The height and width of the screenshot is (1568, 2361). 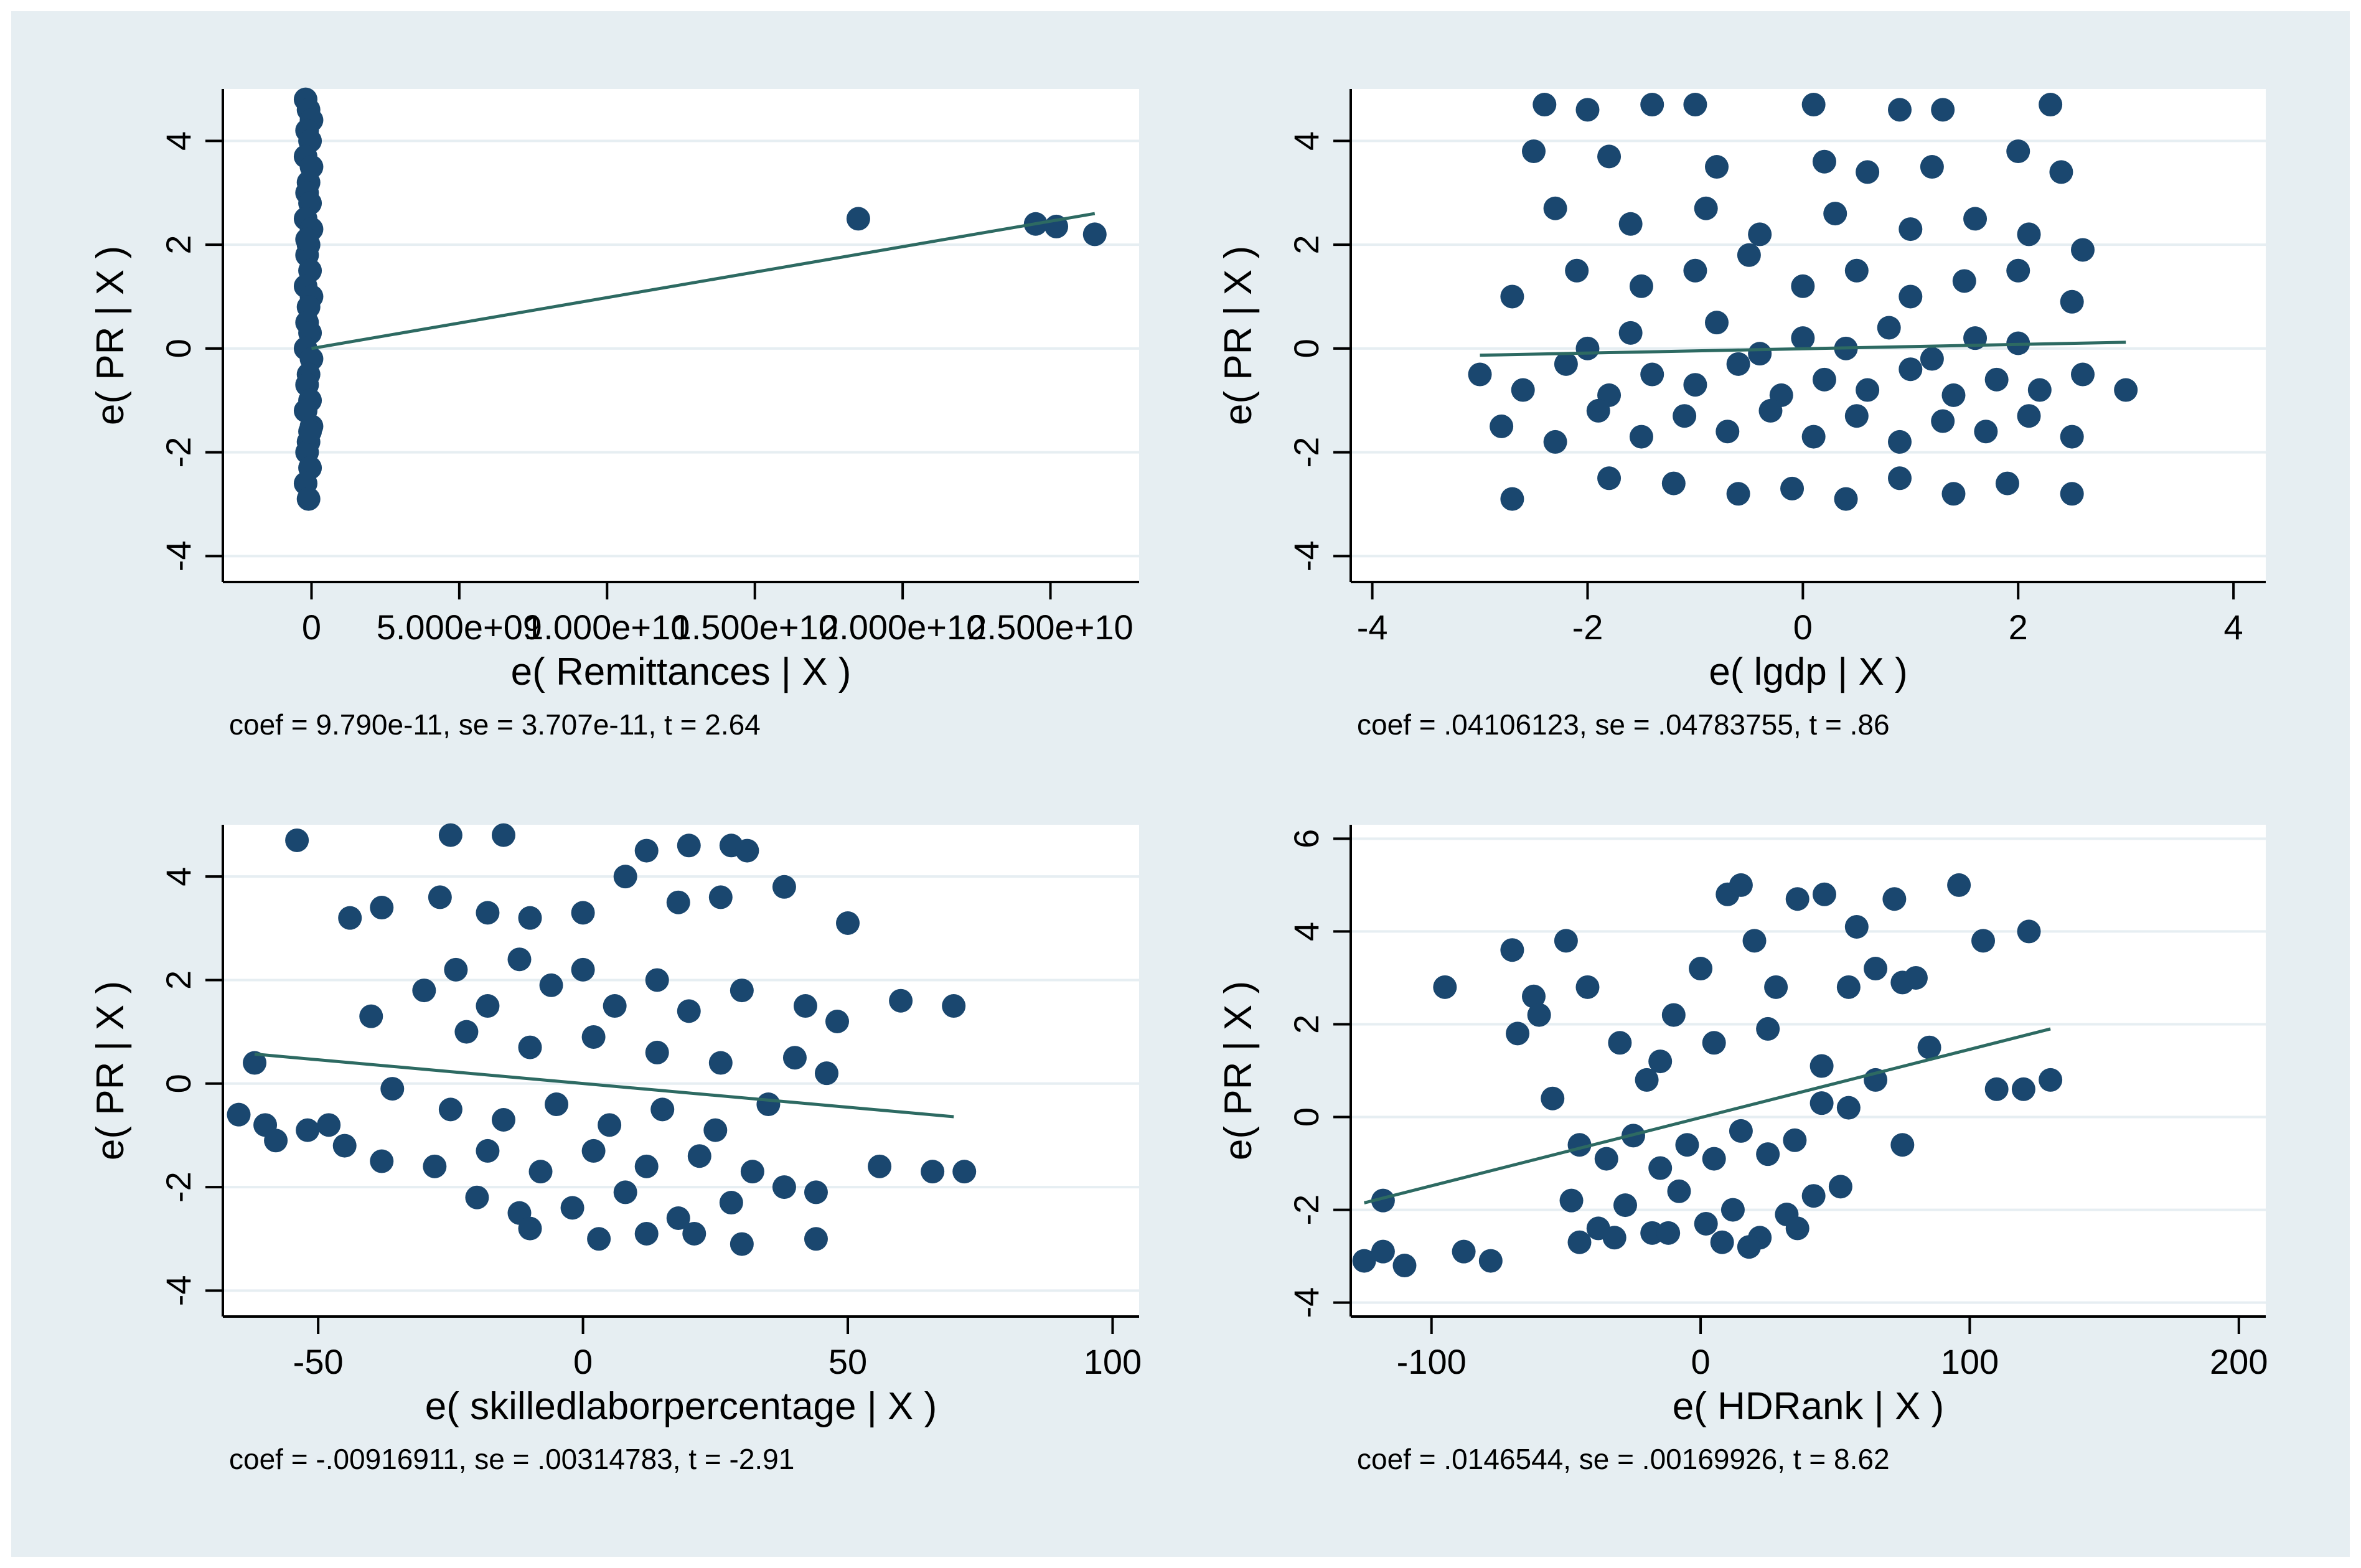 What do you see at coordinates (681, 671) in the screenshot?
I see `x-axis-title: e( Remittances | X )` at bounding box center [681, 671].